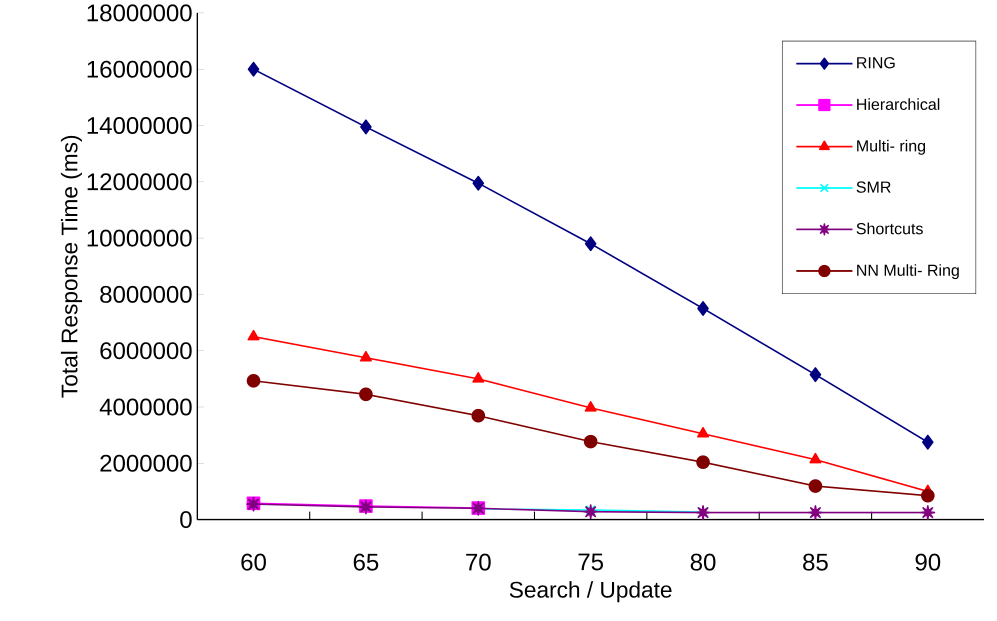 The width and height of the screenshot is (997, 621). What do you see at coordinates (891, 147) in the screenshot?
I see `legend-label: Multi- ring` at bounding box center [891, 147].